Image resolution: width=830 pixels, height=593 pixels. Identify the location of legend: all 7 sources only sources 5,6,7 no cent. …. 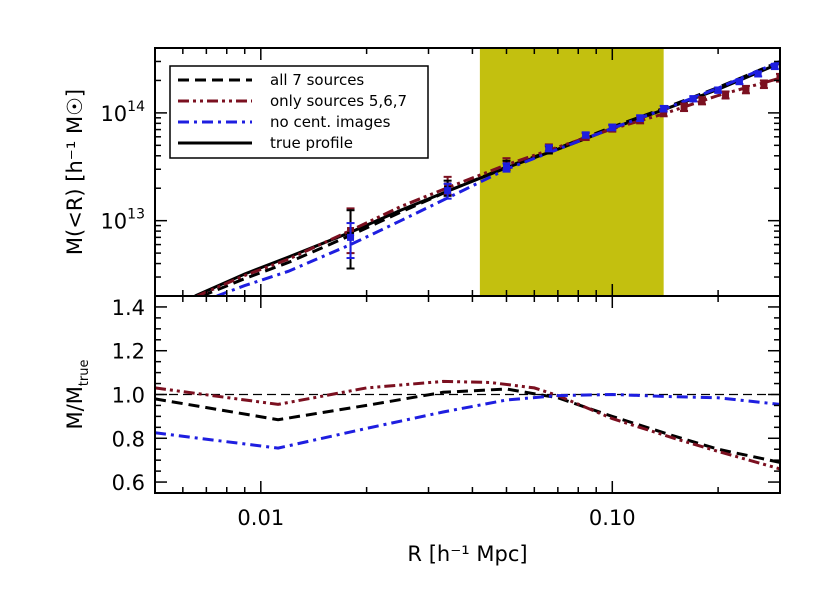
(299, 112).